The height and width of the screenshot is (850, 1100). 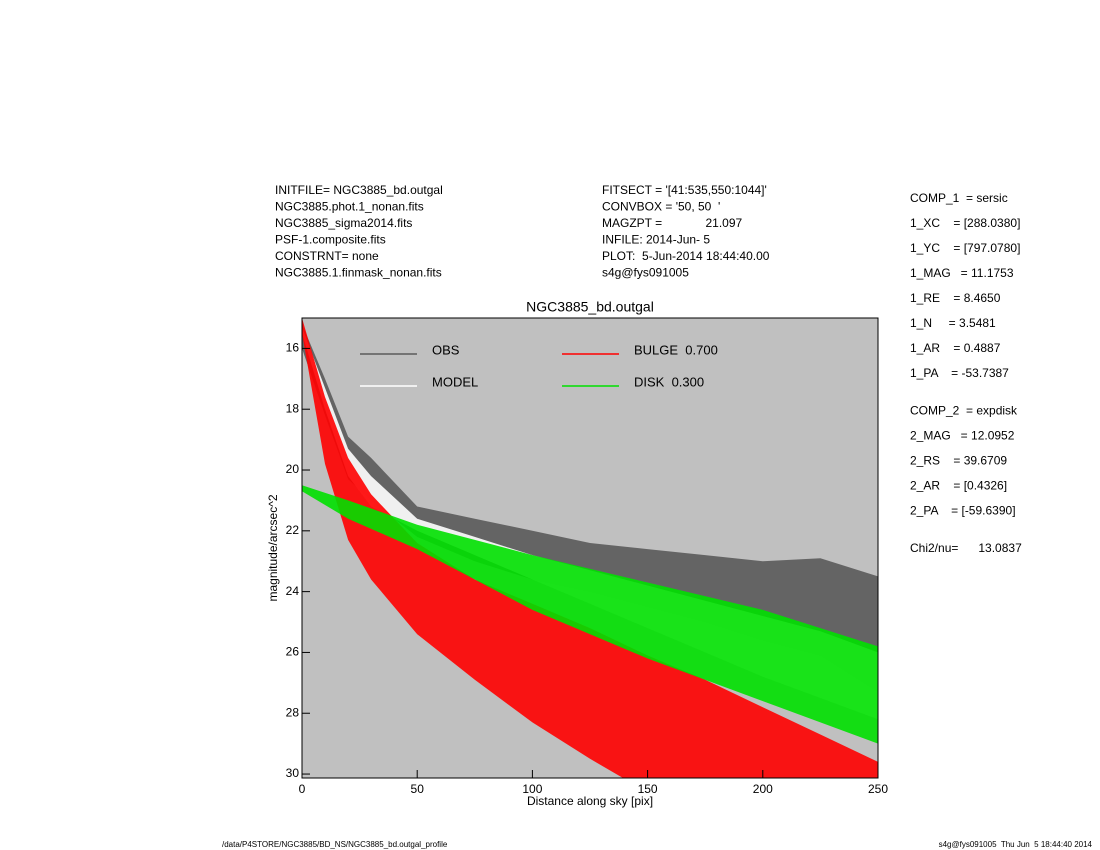 I want to click on footer-stamp: s4g@fys091005 Thu Jun 5 18:44:40 2014, so click(x=1016, y=844).